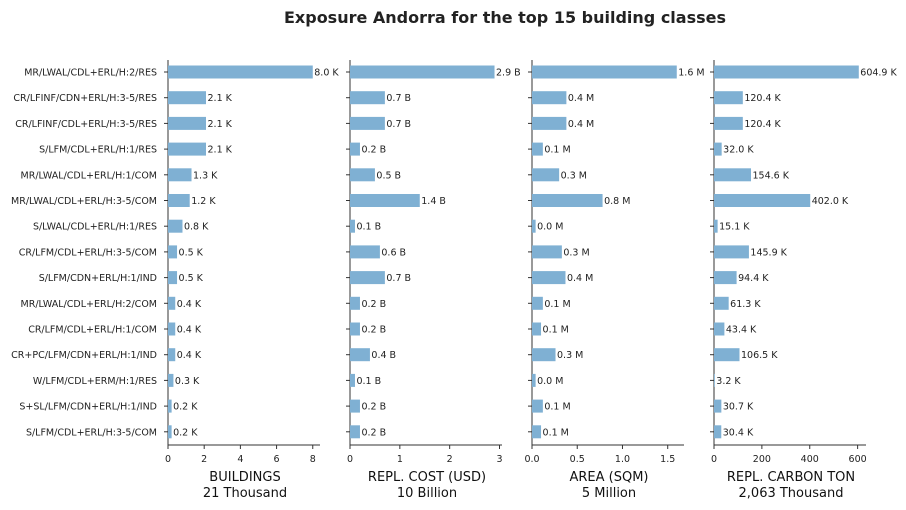 This screenshot has height=510, width=906. I want to click on value-label: 8.0 K, so click(326, 73).